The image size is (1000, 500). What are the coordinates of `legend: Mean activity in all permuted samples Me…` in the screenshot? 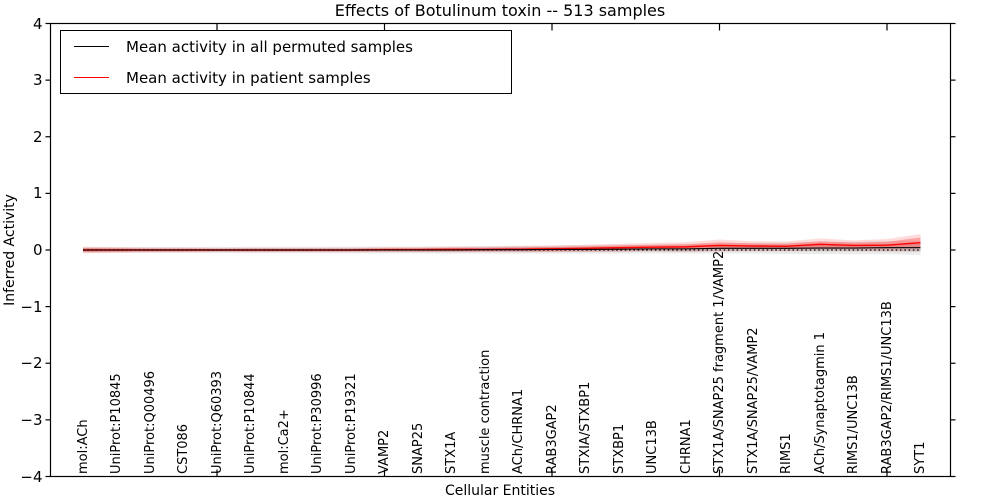 It's located at (286, 62).